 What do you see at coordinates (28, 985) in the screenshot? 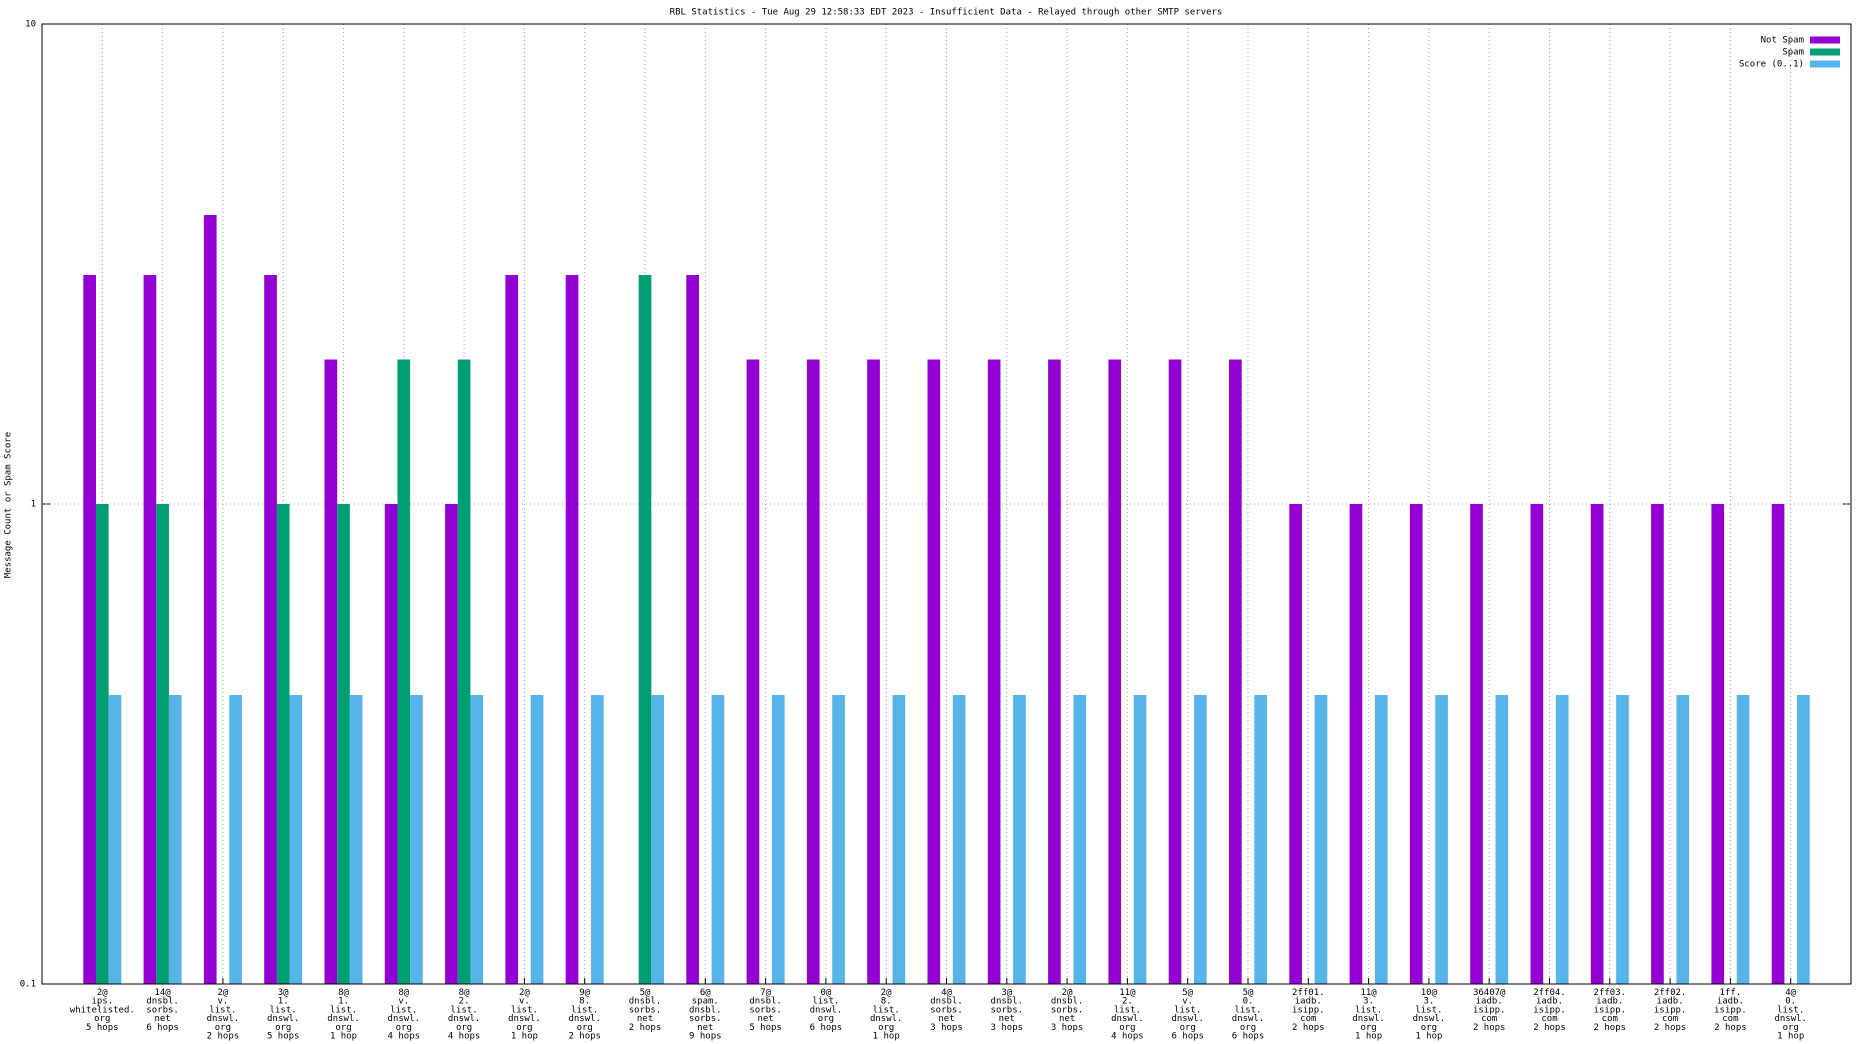
I see `y-tick-label: 0.1` at bounding box center [28, 985].